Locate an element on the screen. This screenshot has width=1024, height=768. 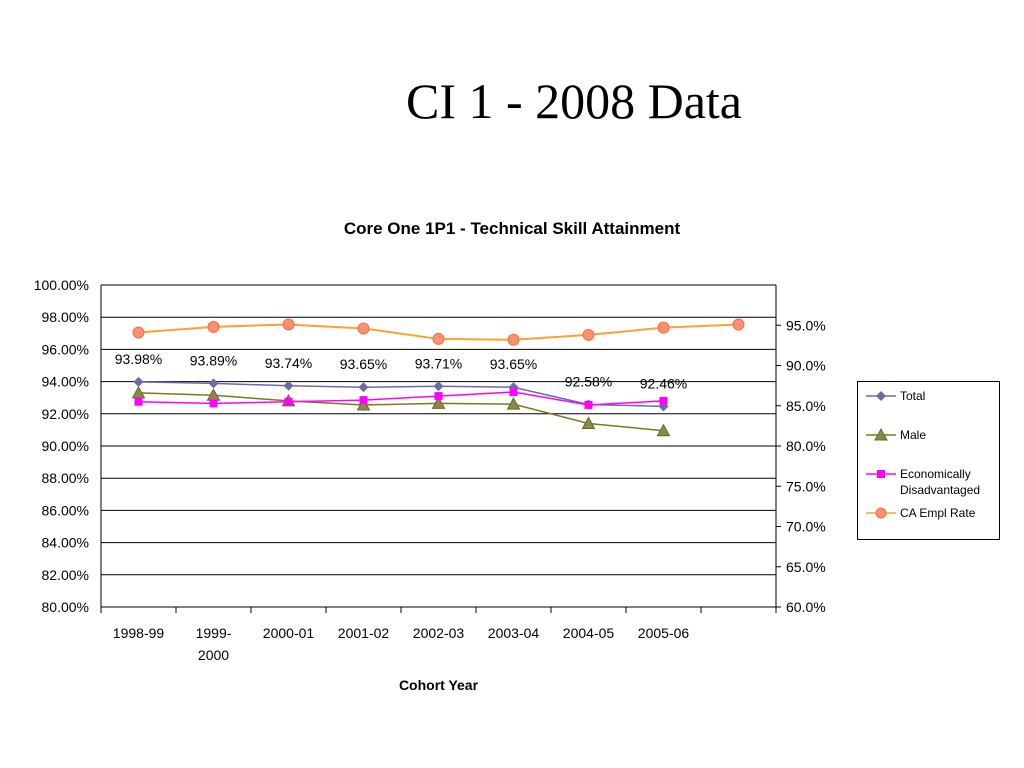
legend-marker-total is located at coordinates (881, 396).